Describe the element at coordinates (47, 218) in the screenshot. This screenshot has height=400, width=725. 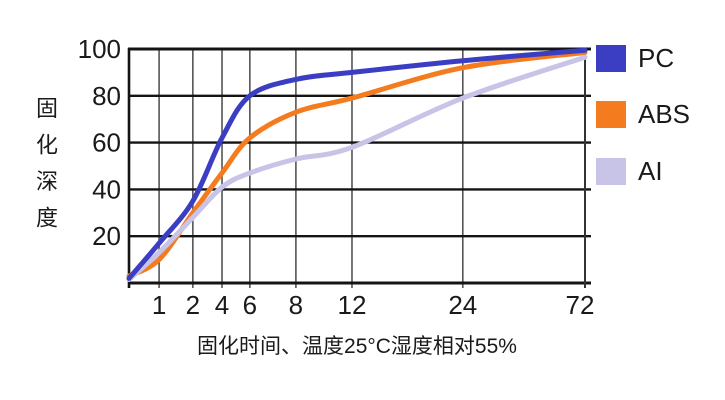
I see `y-axis-title-char: 度` at that location.